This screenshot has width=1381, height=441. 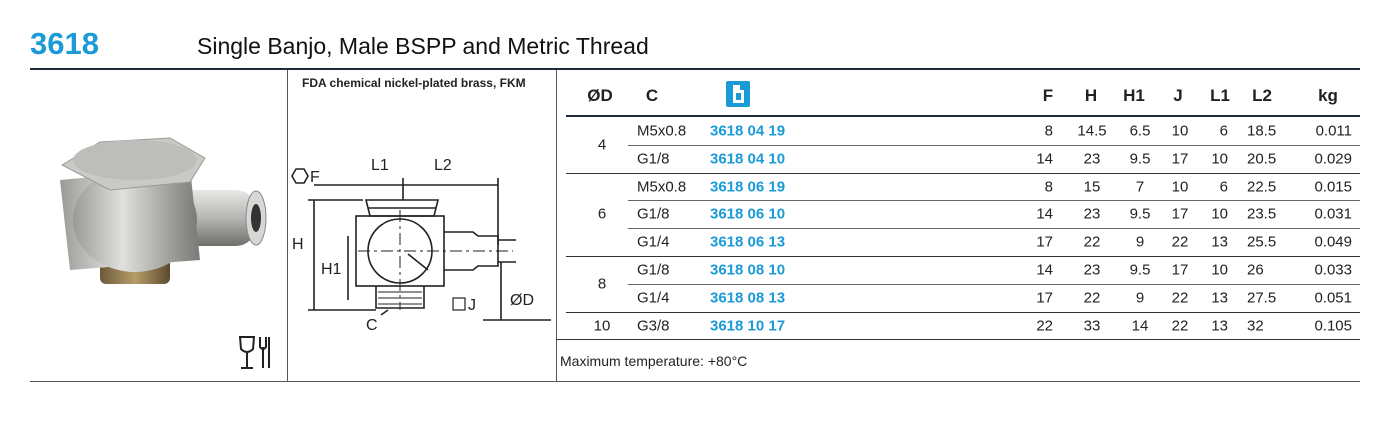 What do you see at coordinates (662, 131) in the screenshot?
I see `cell: M5x0.8` at bounding box center [662, 131].